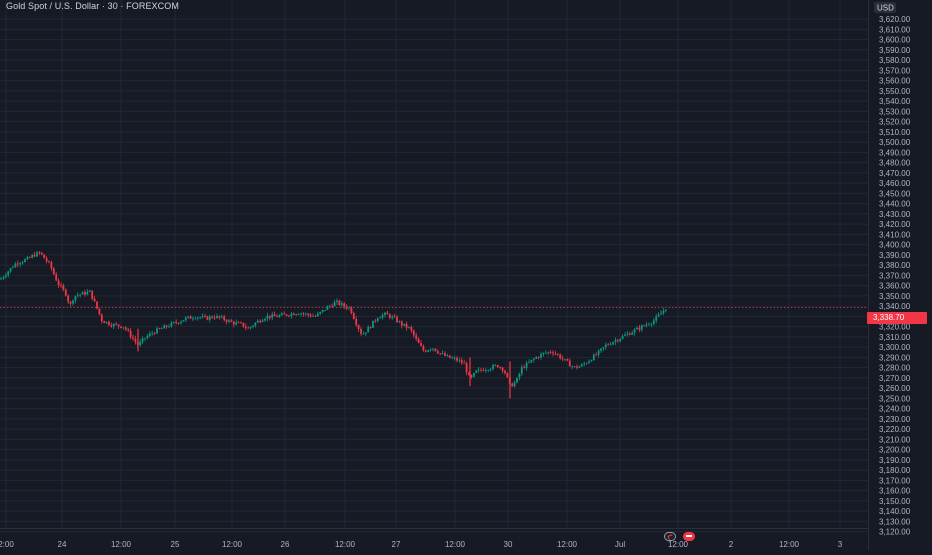  Describe the element at coordinates (885, 8) in the screenshot. I see `currency-label: USD` at that location.